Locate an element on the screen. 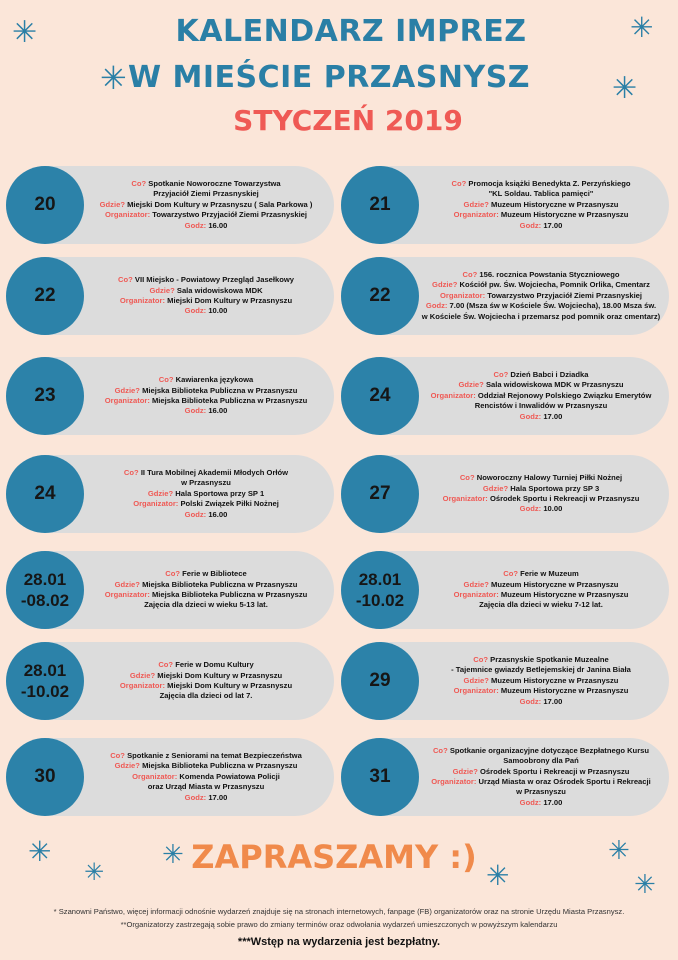  event-where-text: Hala Sportowa przy SP 3 is located at coordinates (555, 488).